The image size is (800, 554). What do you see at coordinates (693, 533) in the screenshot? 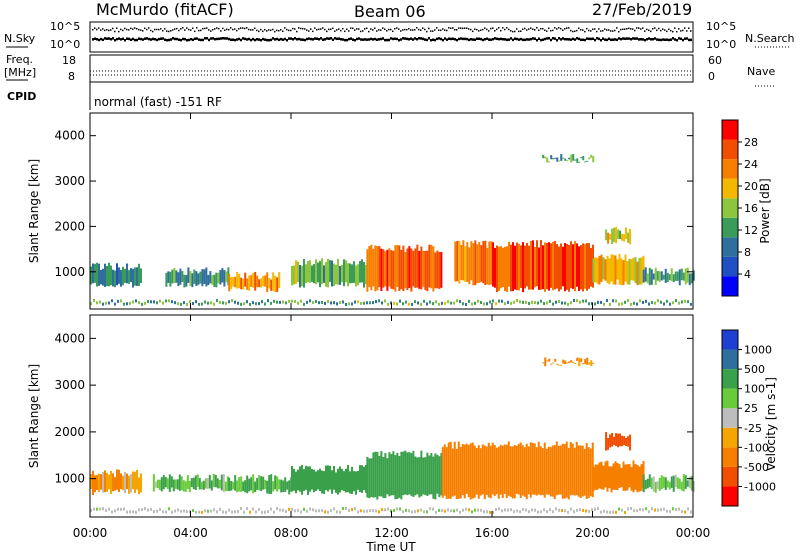
I see `x-tick-label: 00:00` at bounding box center [693, 533].